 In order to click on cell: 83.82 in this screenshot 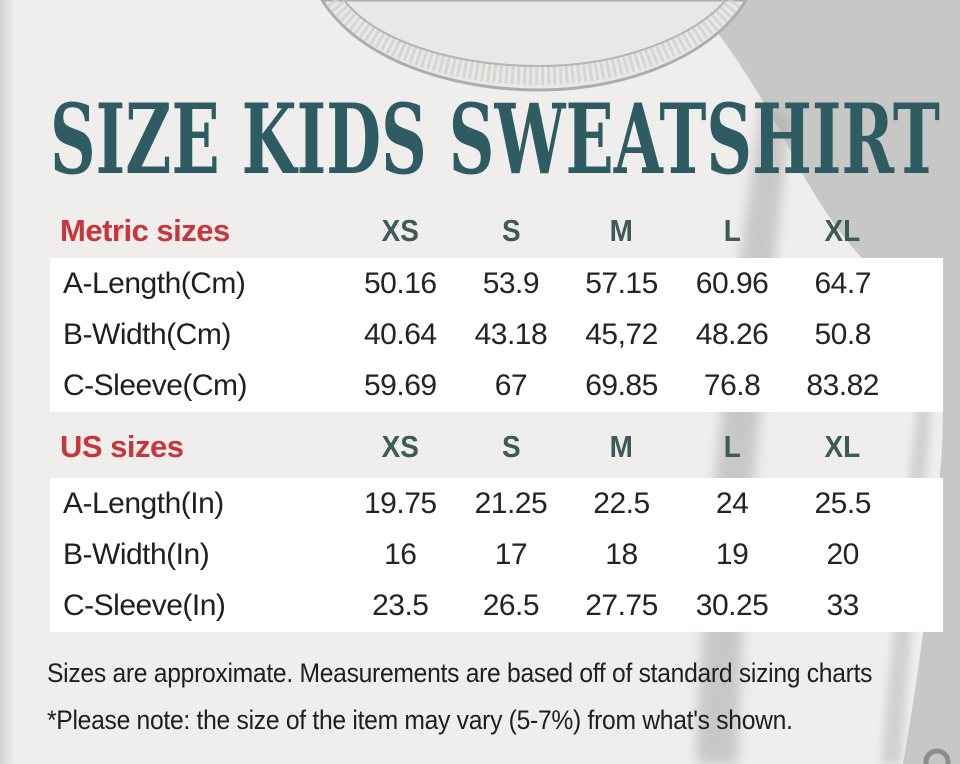, I will do `click(842, 386)`.